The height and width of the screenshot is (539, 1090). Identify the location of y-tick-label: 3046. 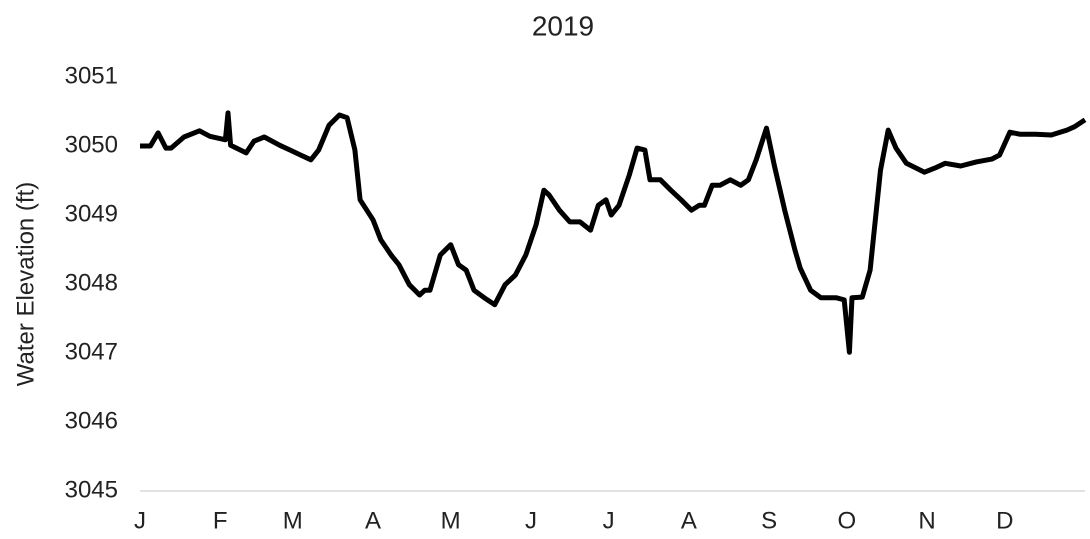
(91, 420).